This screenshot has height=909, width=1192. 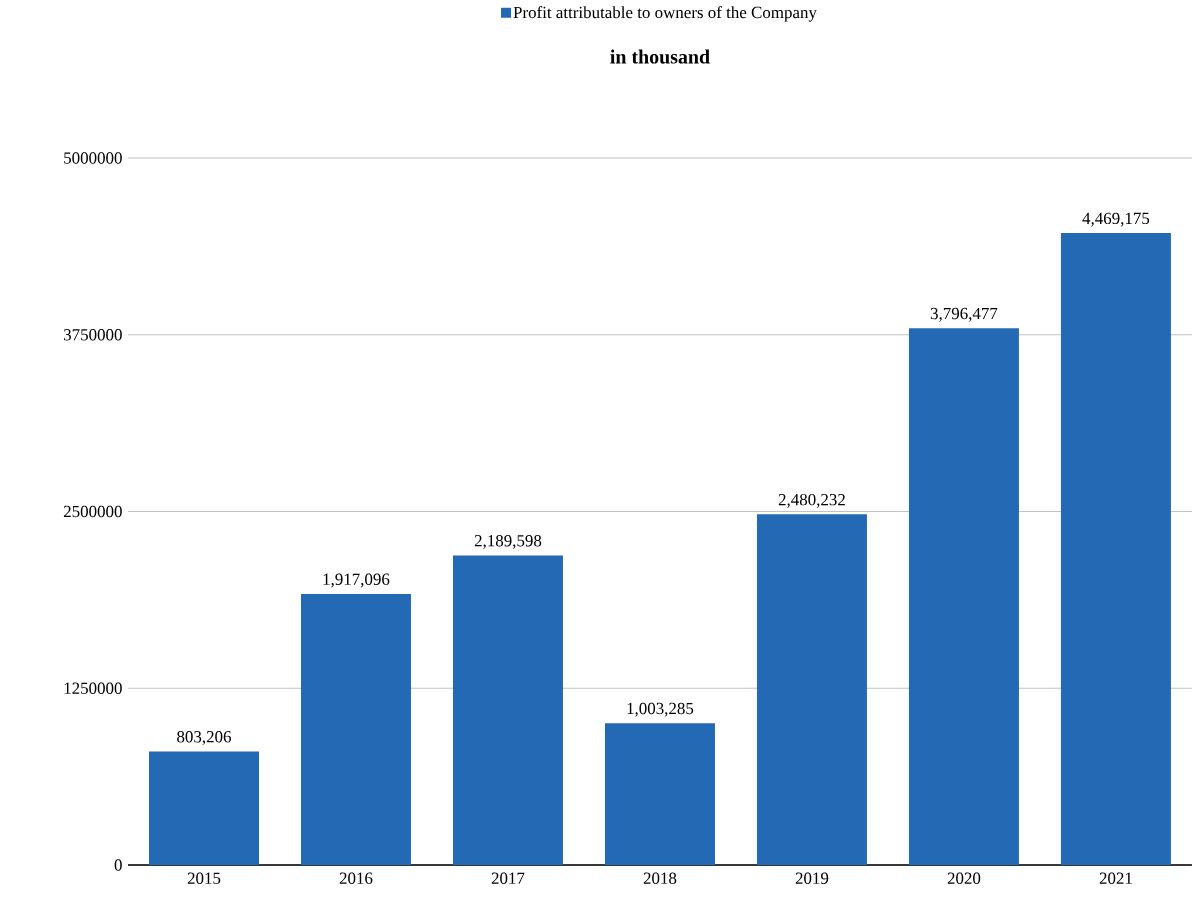 I want to click on x-tick-label: 2018, so click(x=660, y=878).